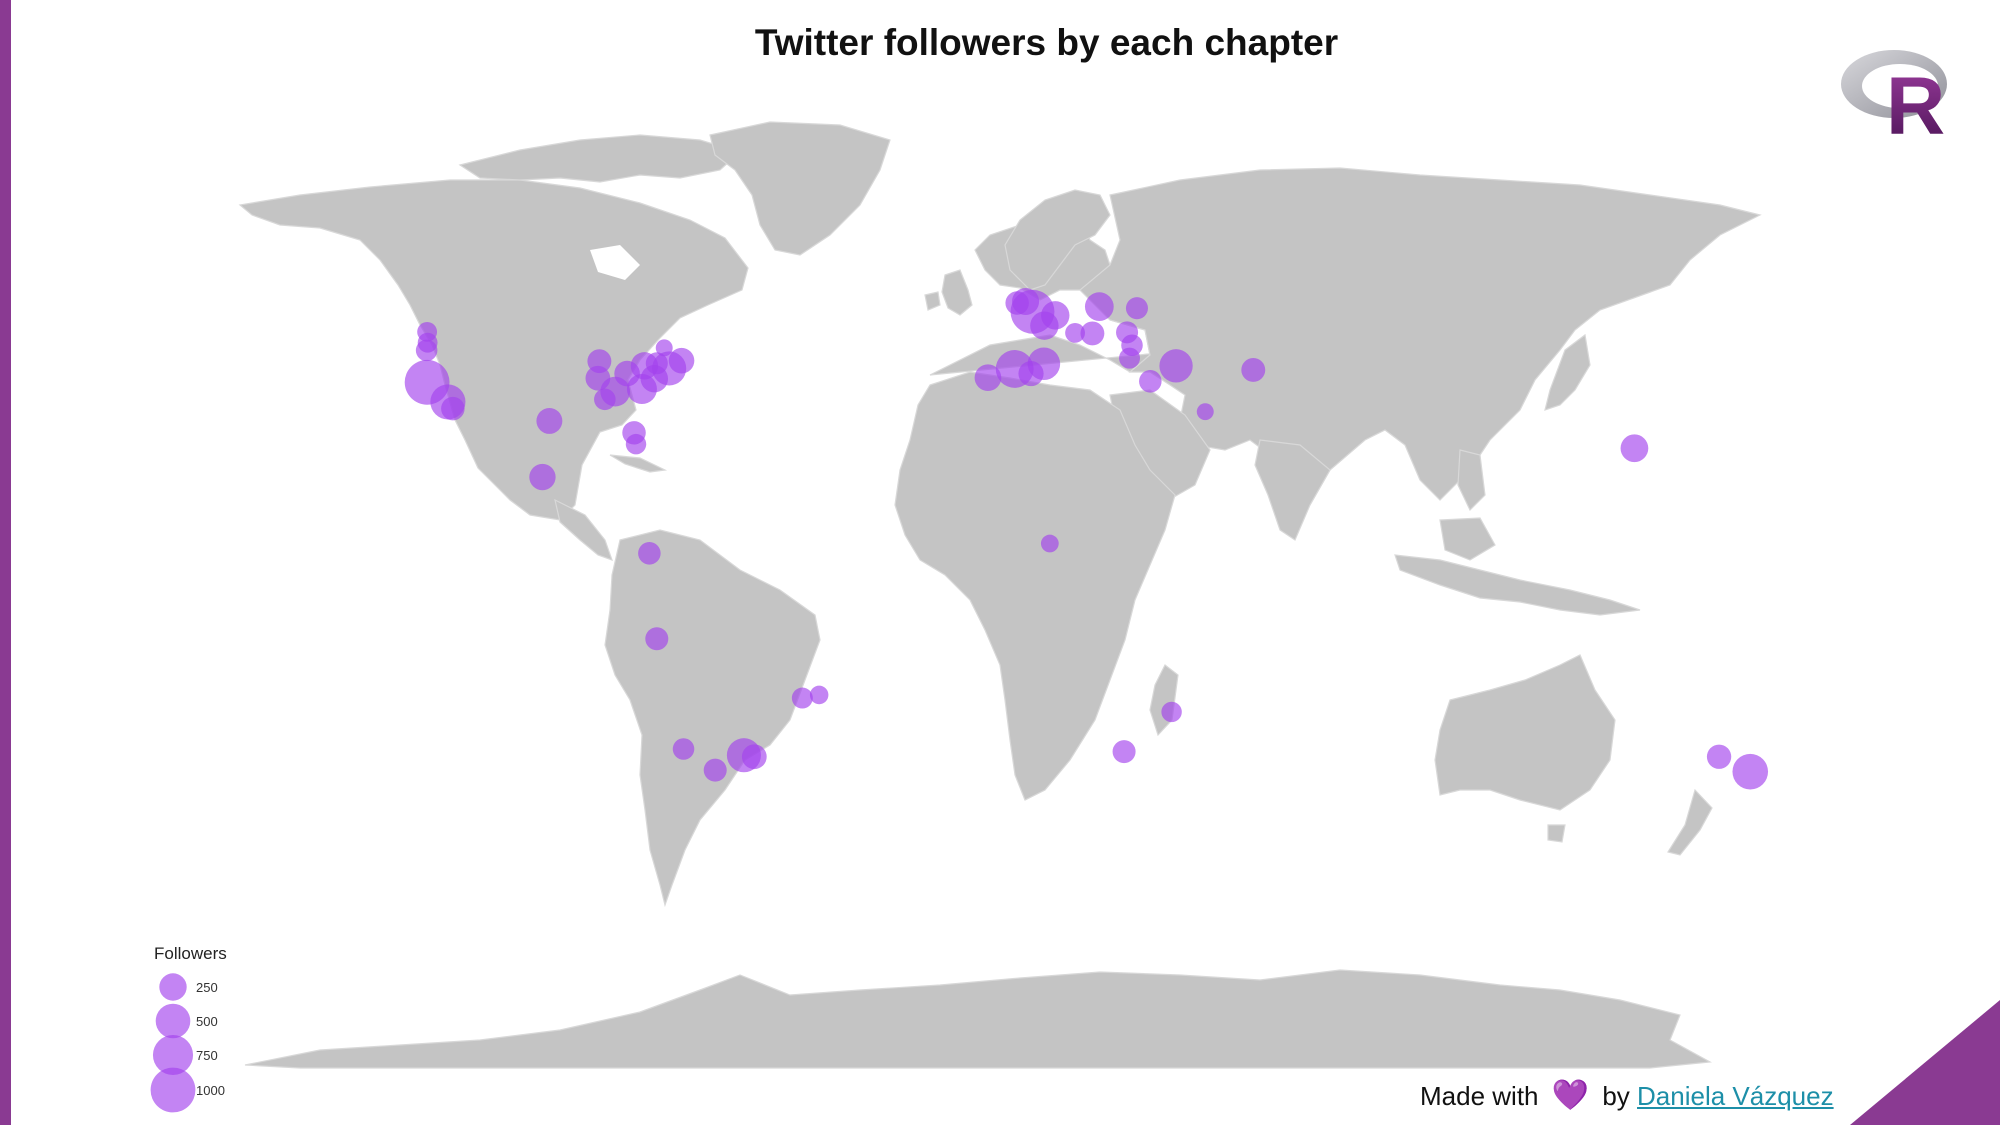 The image size is (2000, 1125). What do you see at coordinates (1164, 700) in the screenshot?
I see `madagascar-island` at bounding box center [1164, 700].